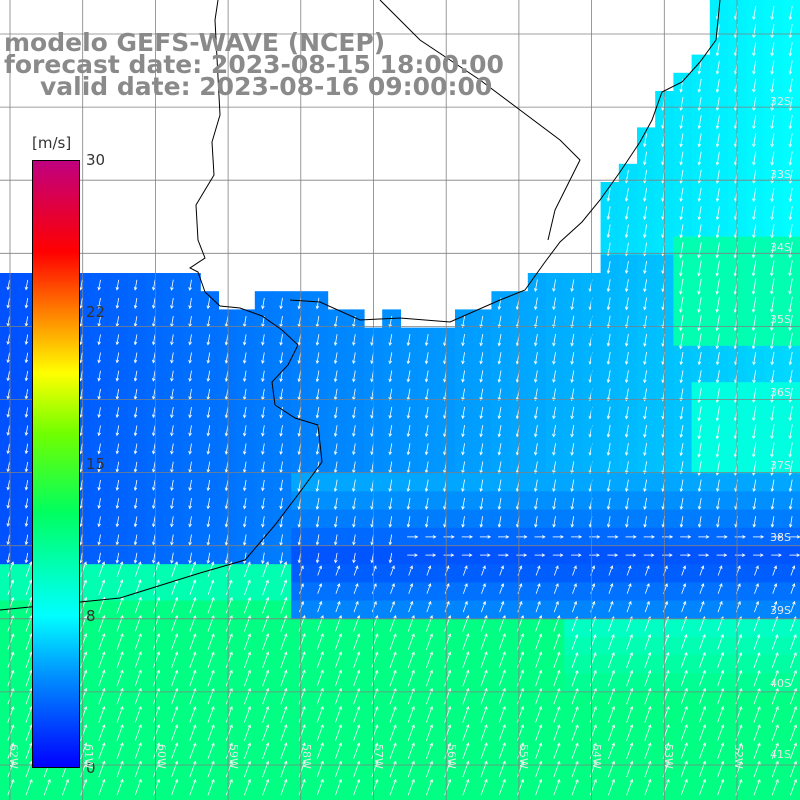  I want to click on wind-cell, so click(482, 610).